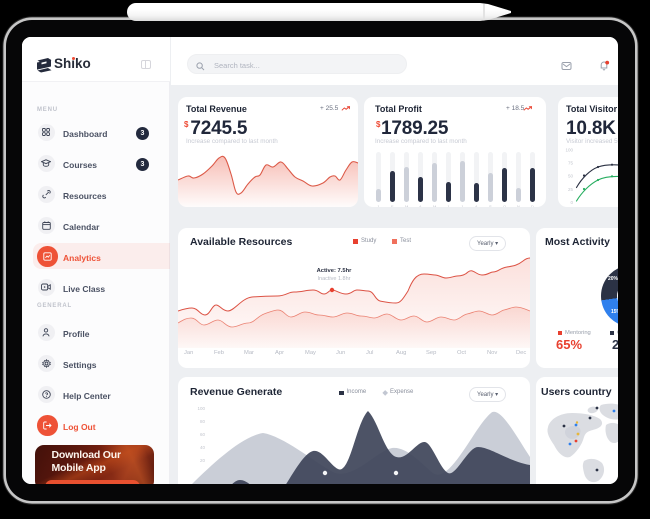 Image resolution: width=650 pixels, height=519 pixels. Describe the element at coordinates (532, 205) in the screenshot. I see `svg-text: D` at that location.